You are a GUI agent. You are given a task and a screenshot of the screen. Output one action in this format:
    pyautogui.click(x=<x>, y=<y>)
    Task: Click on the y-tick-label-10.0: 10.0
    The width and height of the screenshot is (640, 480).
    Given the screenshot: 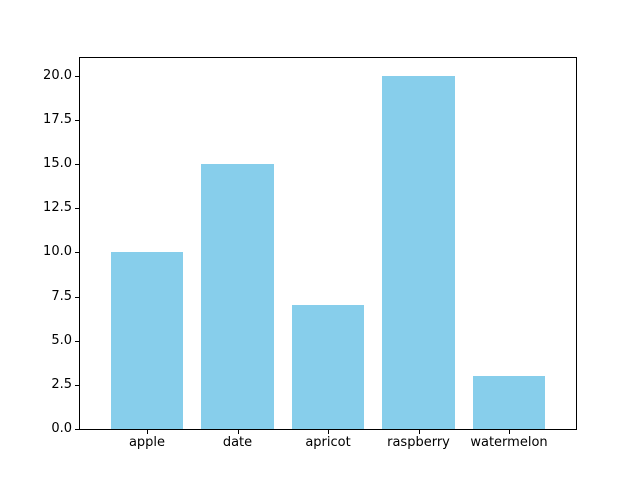 What is the action you would take?
    pyautogui.click(x=57, y=252)
    